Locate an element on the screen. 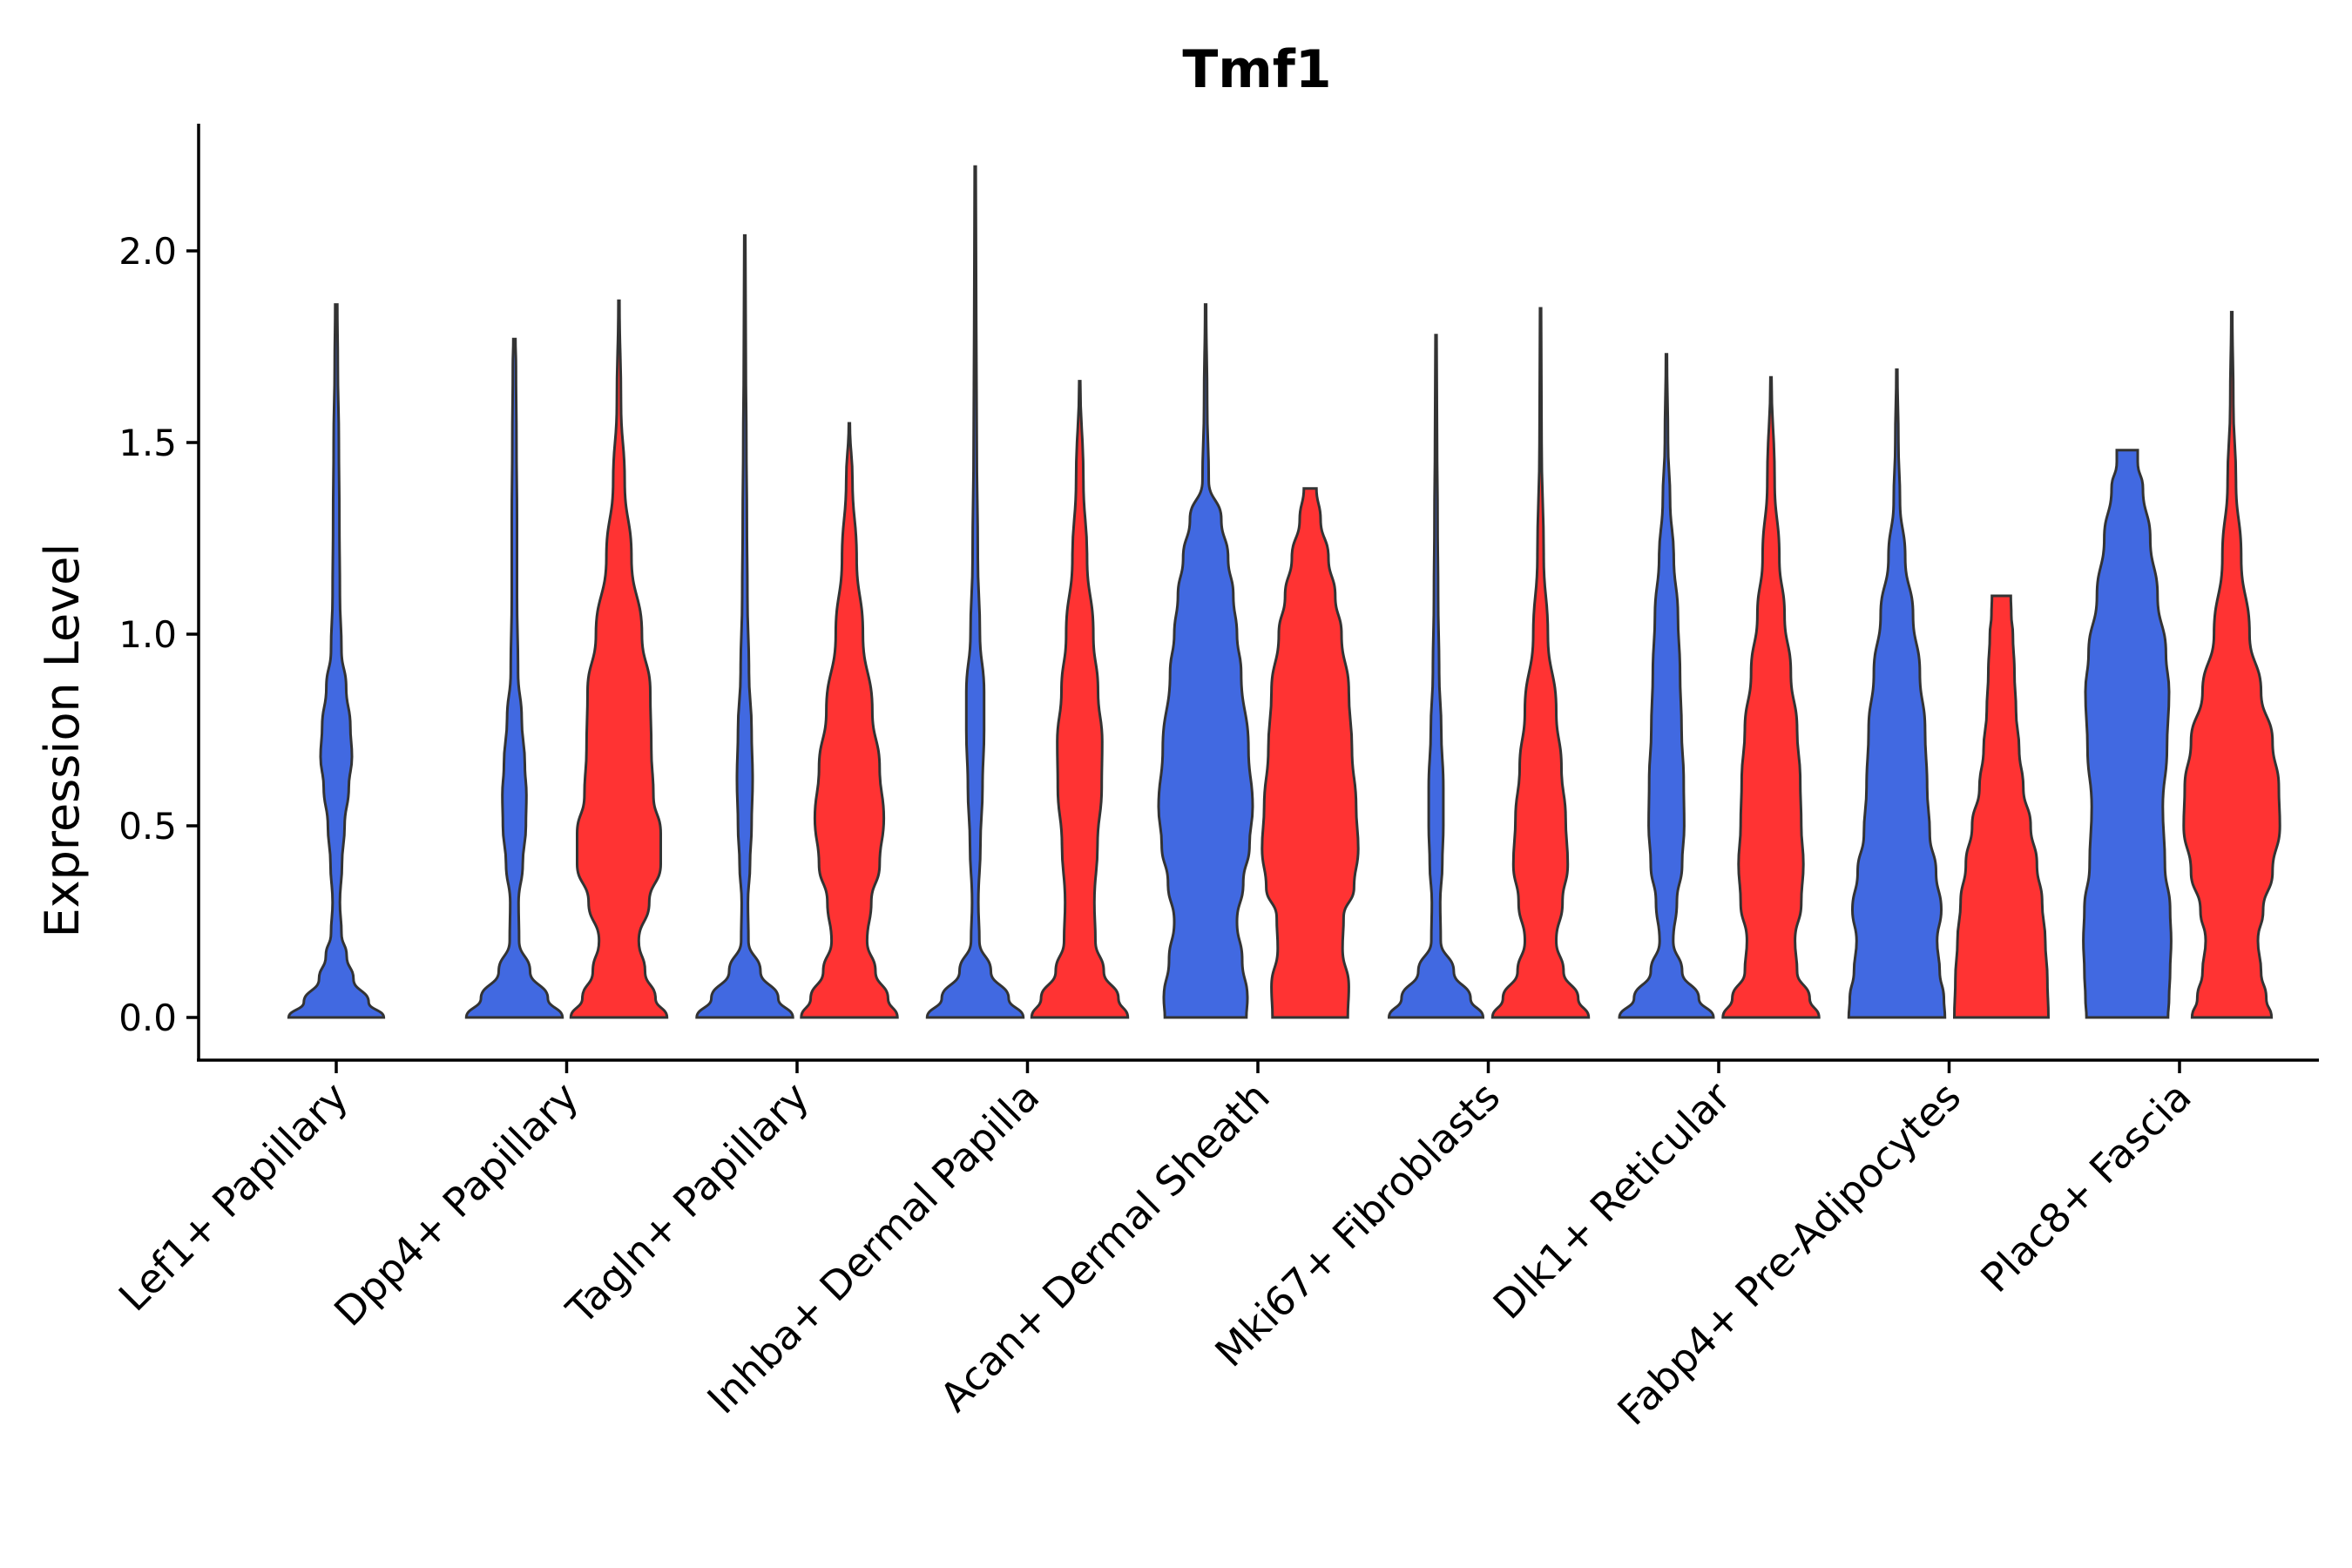 This screenshot has height=1568, width=2352. y-axis-label: Expression Level is located at coordinates (62, 741).